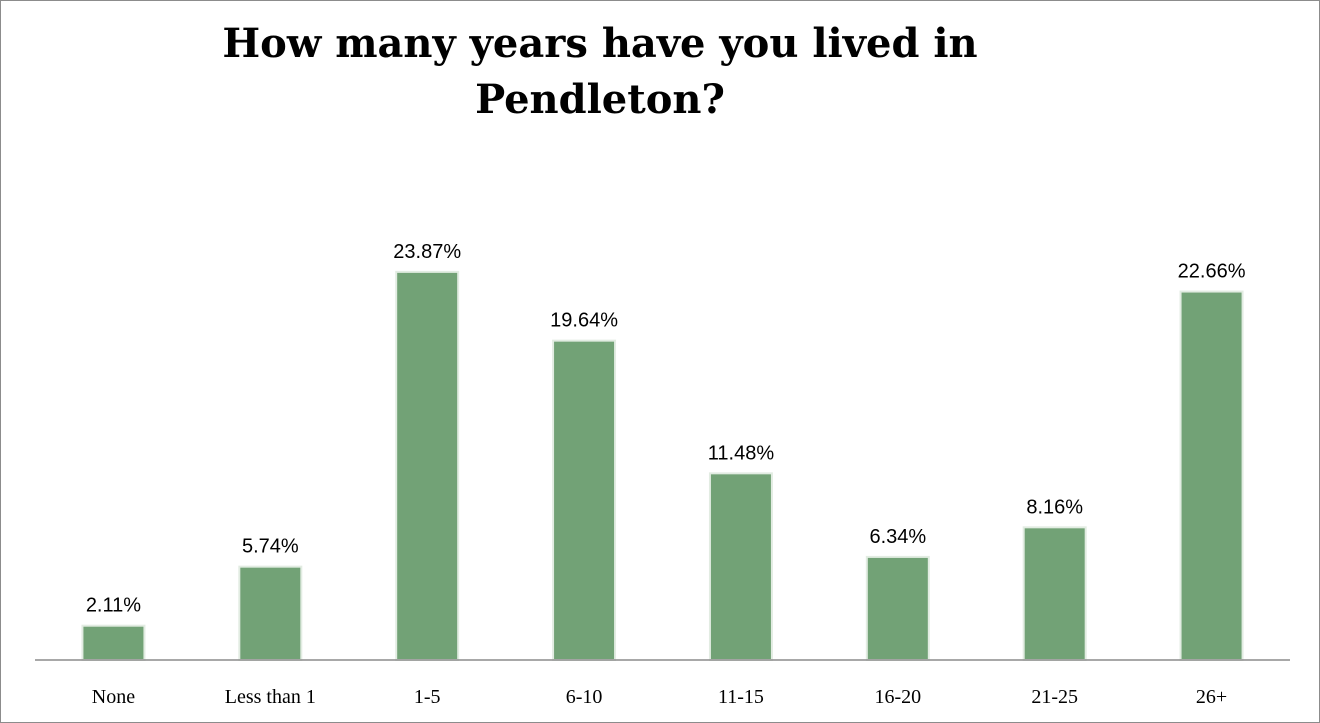 Image resolution: width=1320 pixels, height=723 pixels. I want to click on value-label: 8.16%, so click(1054, 507).